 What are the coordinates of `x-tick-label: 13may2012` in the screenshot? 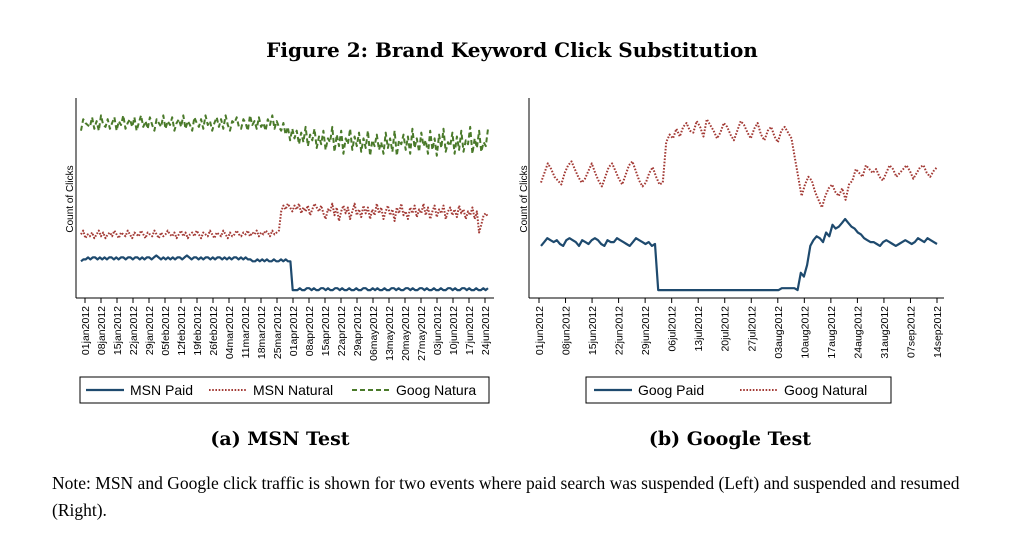 It's located at (390, 333).